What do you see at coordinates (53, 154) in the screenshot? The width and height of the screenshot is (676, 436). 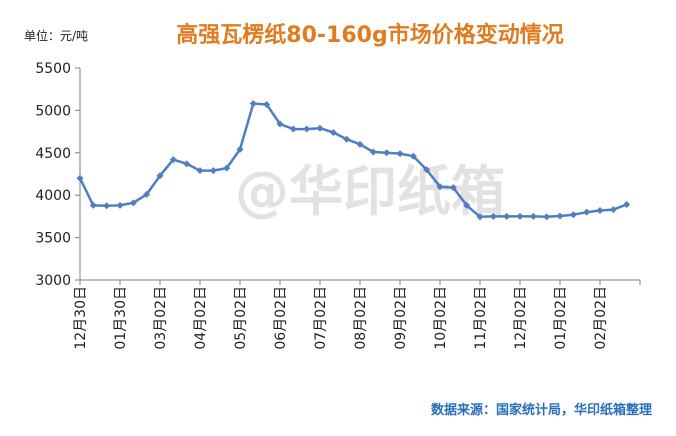 I see `y-tick-label: 4500` at bounding box center [53, 154].